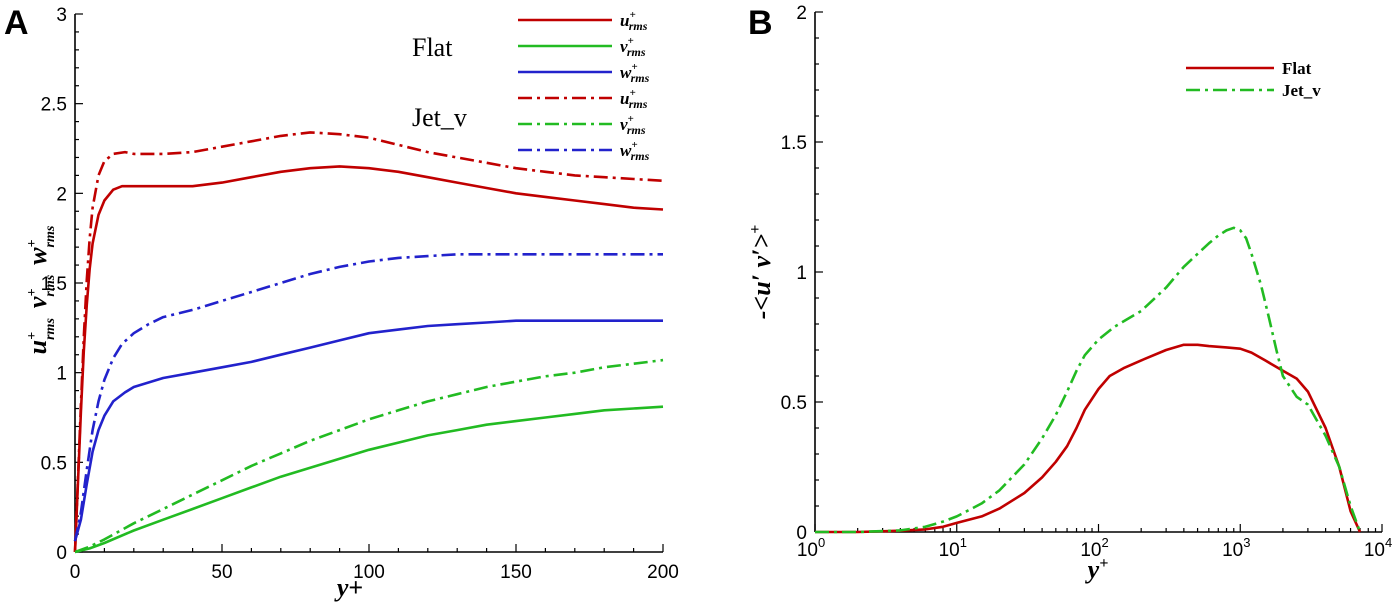 The image size is (1400, 608). What do you see at coordinates (1094, 548) in the screenshot?
I see `x-tick-label: 102` at bounding box center [1094, 548].